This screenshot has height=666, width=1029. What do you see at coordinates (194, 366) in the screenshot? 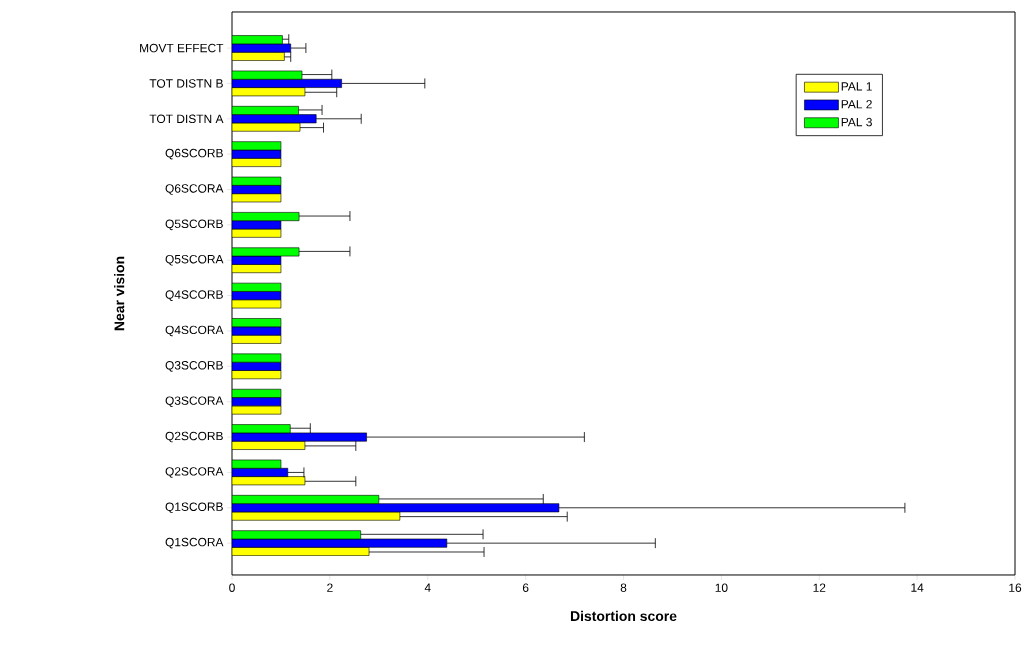
I see `y-tick-label: Q3SCORB` at bounding box center [194, 366].